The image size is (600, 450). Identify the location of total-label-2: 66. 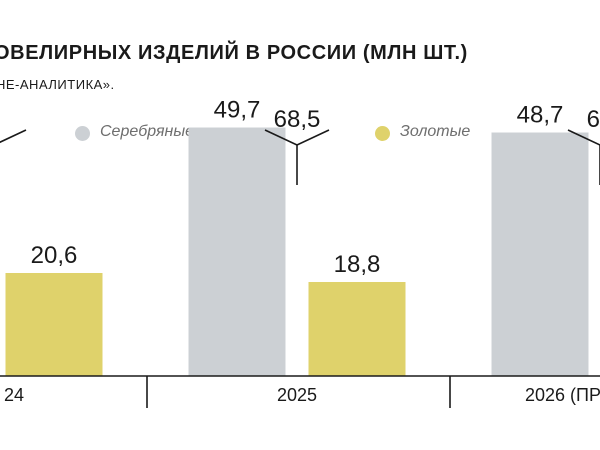
(593, 119).